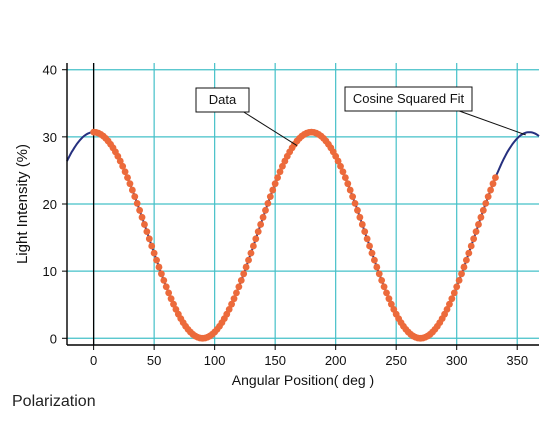 This screenshot has width=550, height=421. Describe the element at coordinates (50, 271) in the screenshot. I see `y-tick-label: 10` at that location.